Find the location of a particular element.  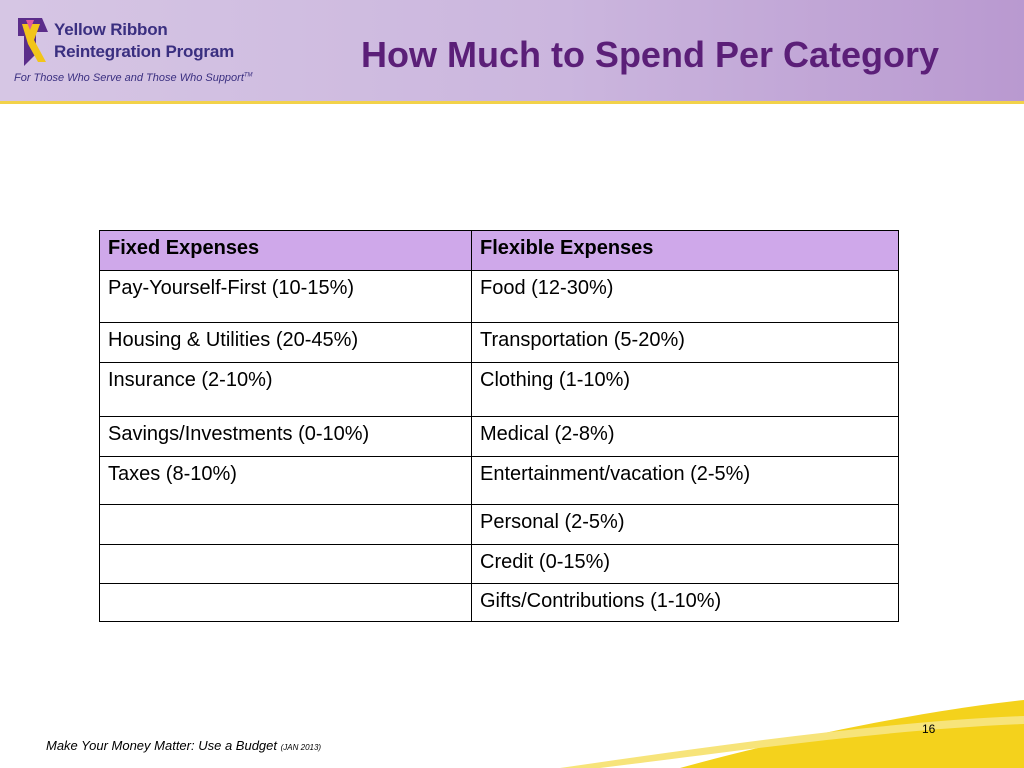

flexible-expense-cell: Medical (2-8%) is located at coordinates (685, 436).